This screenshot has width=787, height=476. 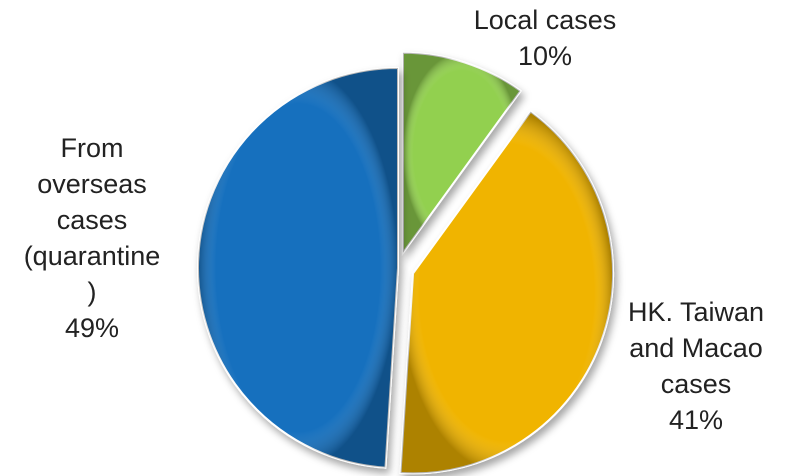 What do you see at coordinates (92, 184) in the screenshot?
I see `slice-name-line-2: overseas` at bounding box center [92, 184].